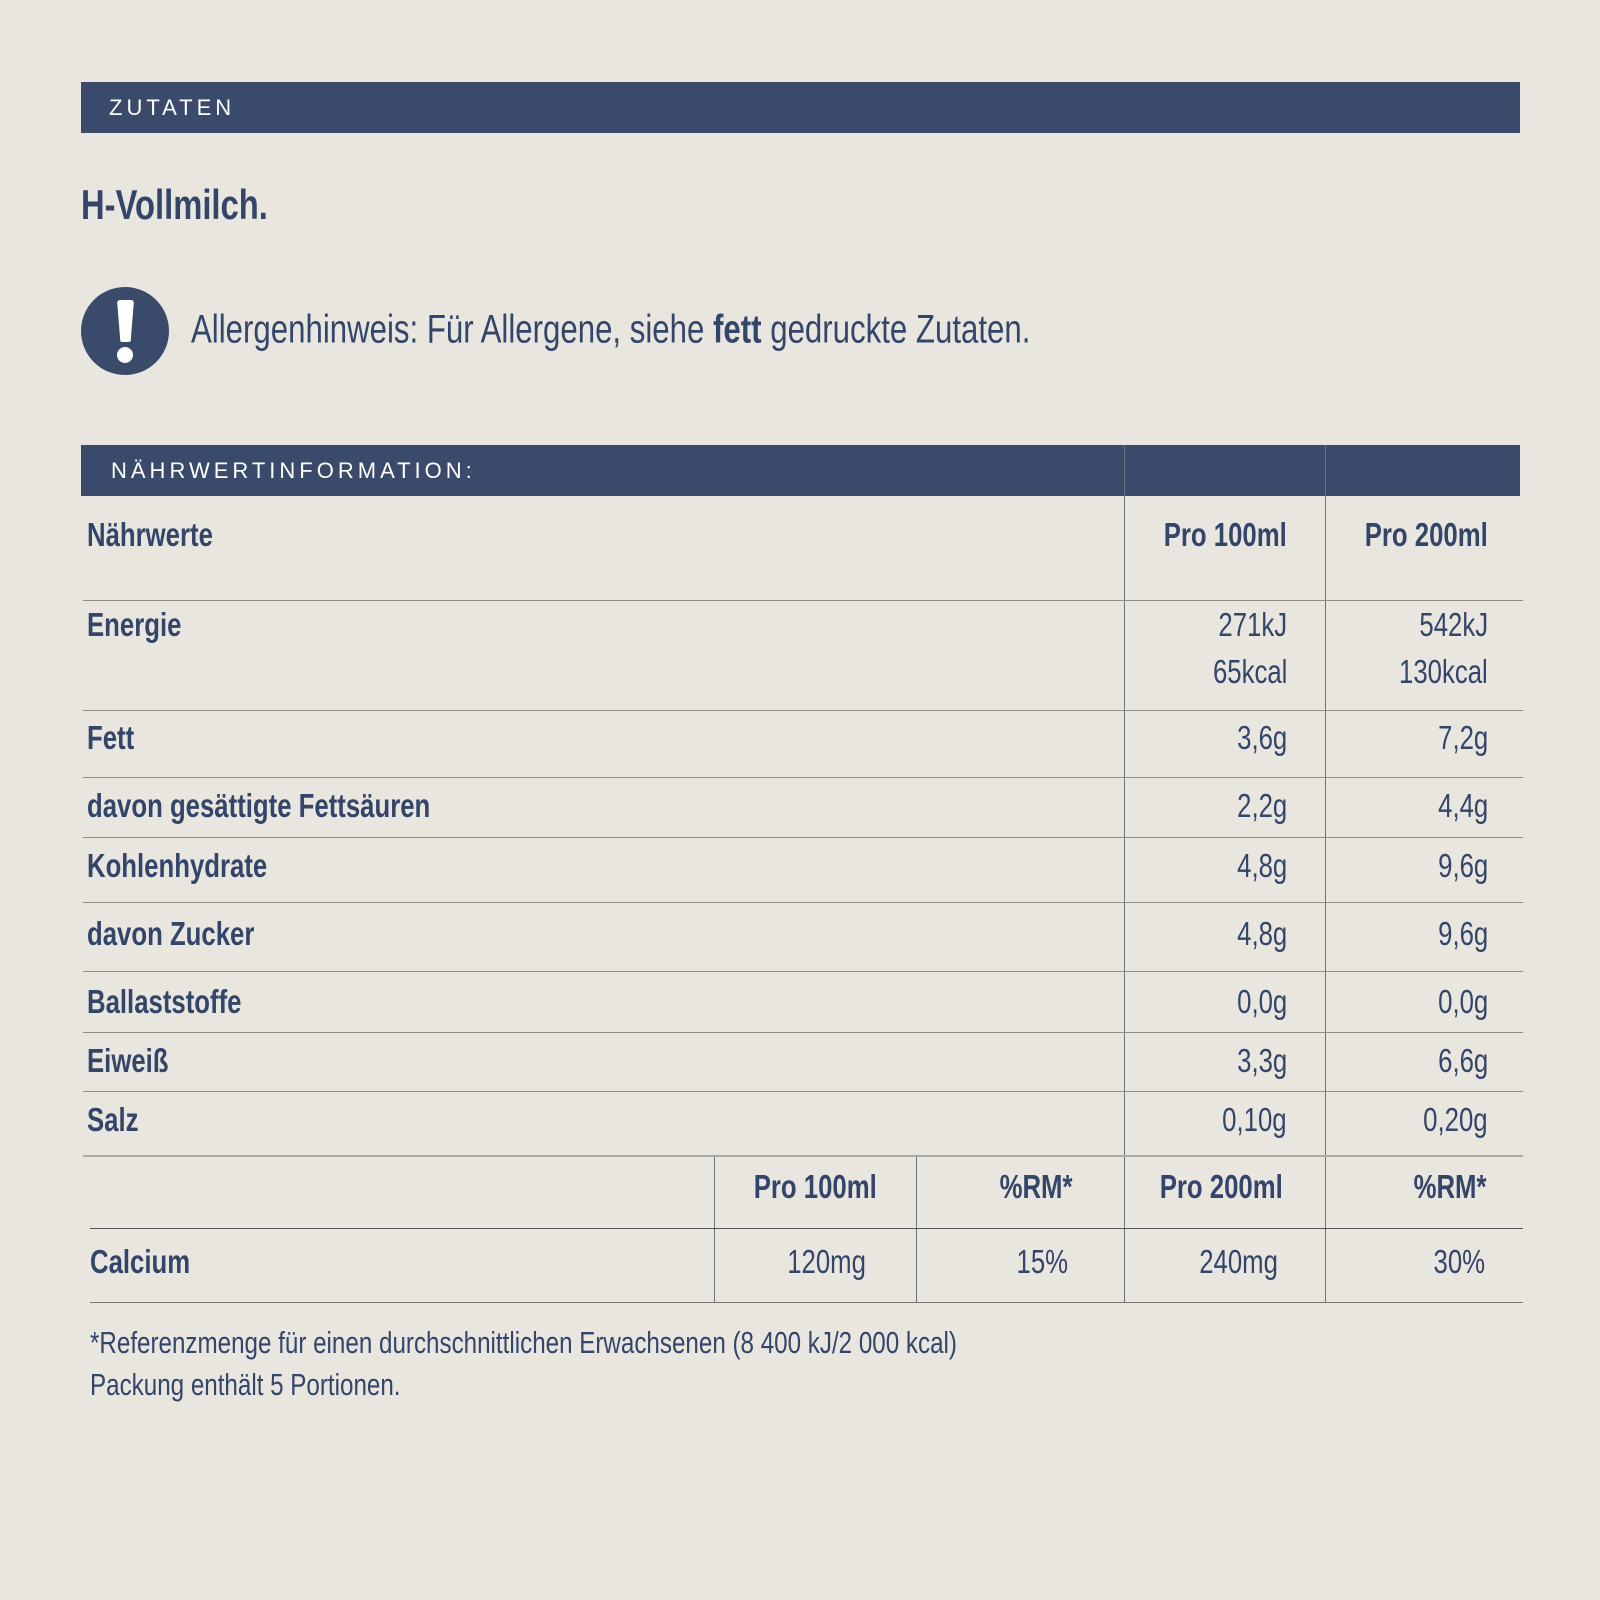 This screenshot has width=1600, height=1600. What do you see at coordinates (1450, 1186) in the screenshot?
I see `mineral-header-rm-200: %RM*` at bounding box center [1450, 1186].